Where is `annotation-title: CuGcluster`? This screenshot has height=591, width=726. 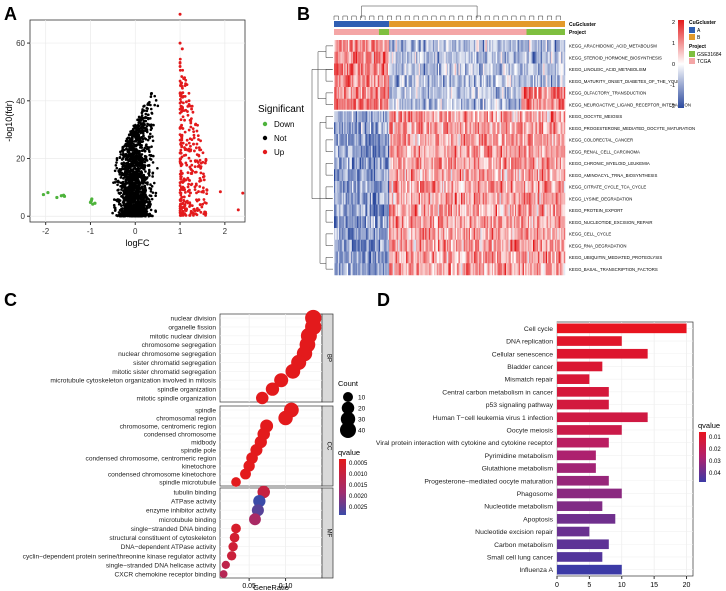 annotation-title: CuGcluster is located at coordinates (582, 25).